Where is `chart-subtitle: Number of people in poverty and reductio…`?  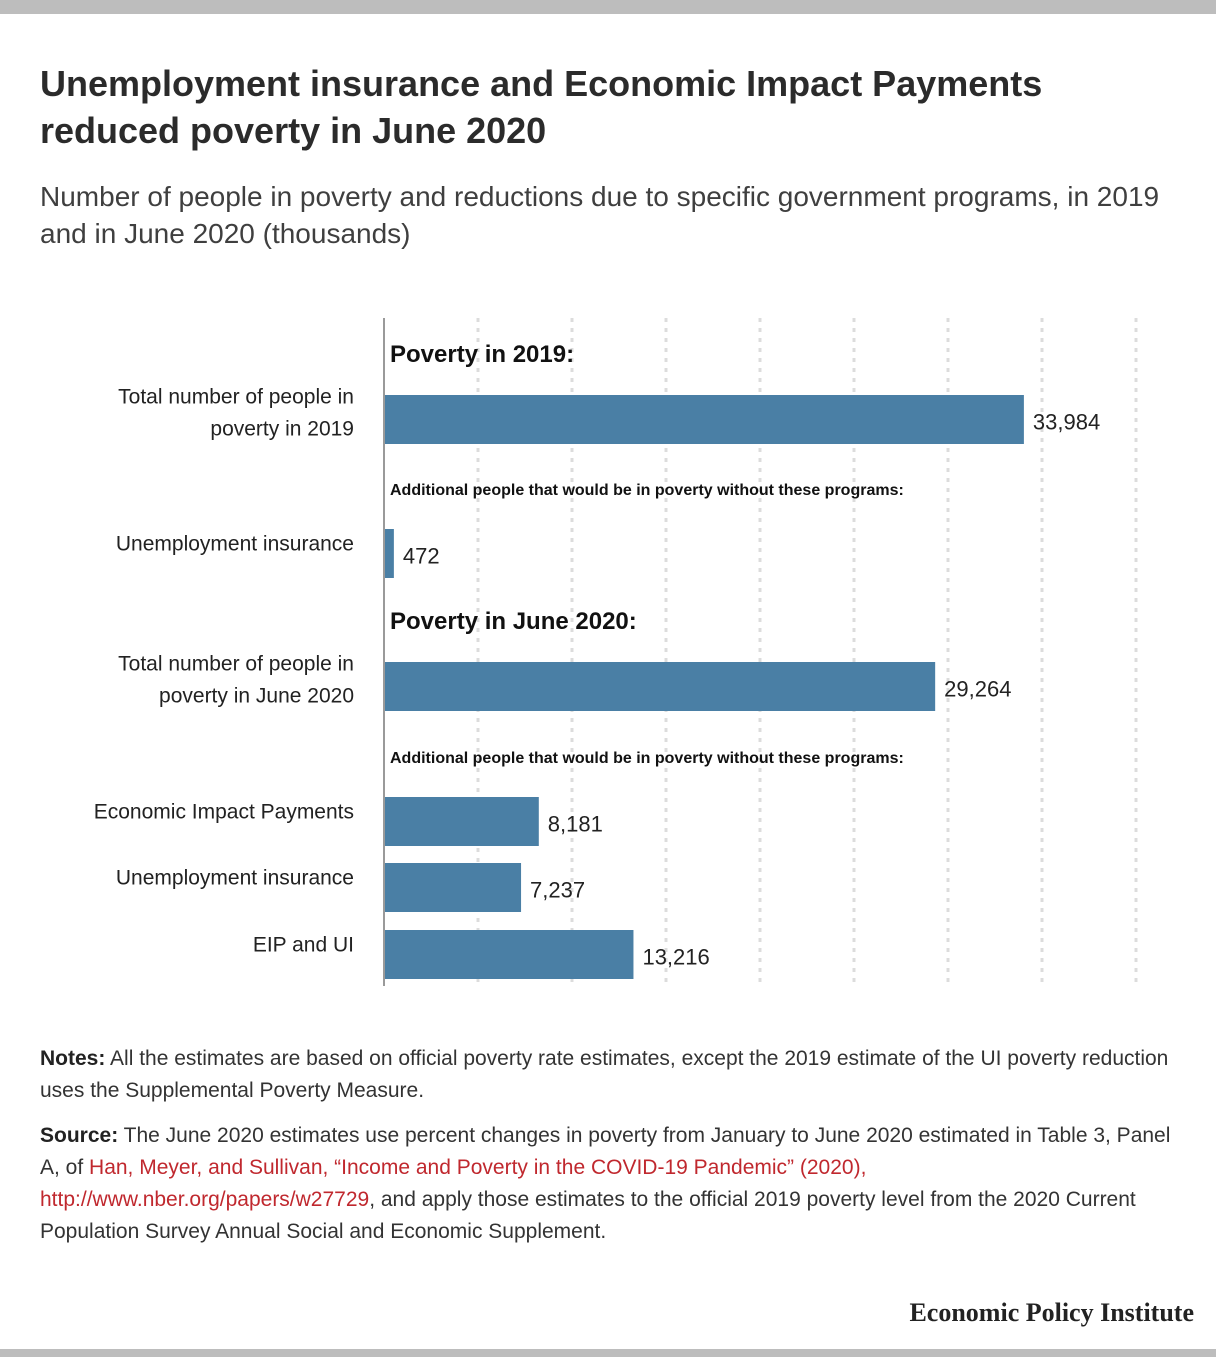 chart-subtitle: Number of people in poverty and reductio… is located at coordinates (600, 215).